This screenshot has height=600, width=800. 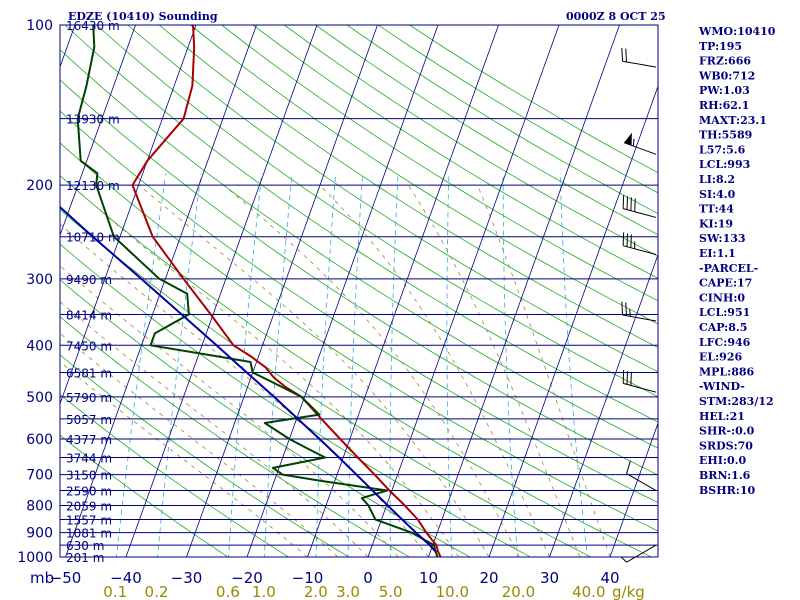 What do you see at coordinates (89, 520) in the screenshot?
I see `height-label: 1557 m` at bounding box center [89, 520].